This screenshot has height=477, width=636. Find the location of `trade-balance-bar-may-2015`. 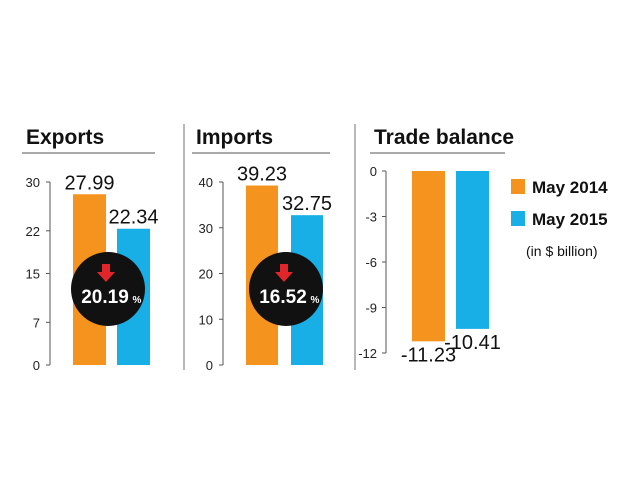

trade-balance-bar-may-2015 is located at coordinates (472, 250).